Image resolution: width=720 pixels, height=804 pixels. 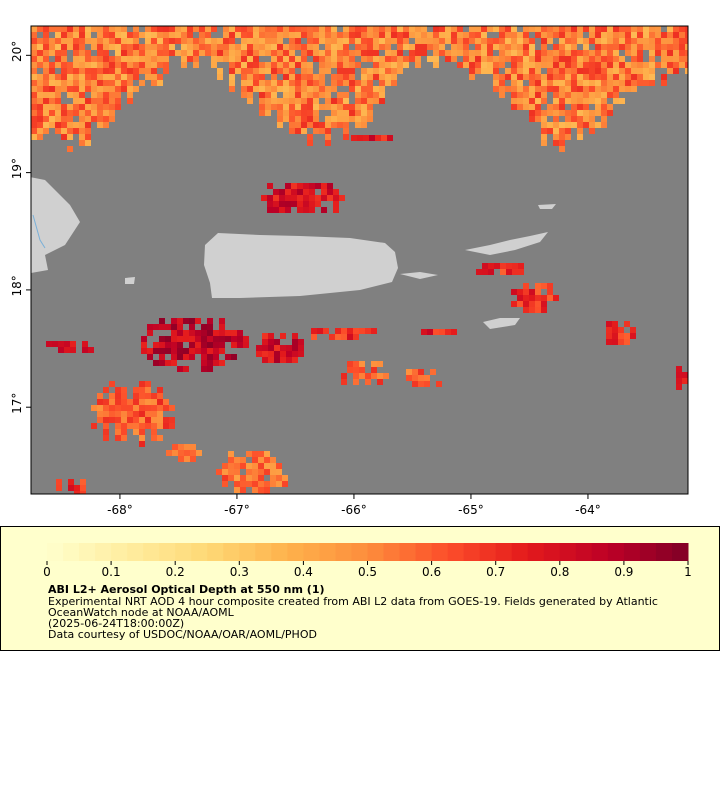 What do you see at coordinates (17, 51) in the screenshot?
I see `y-tick-label: 20°` at bounding box center [17, 51].